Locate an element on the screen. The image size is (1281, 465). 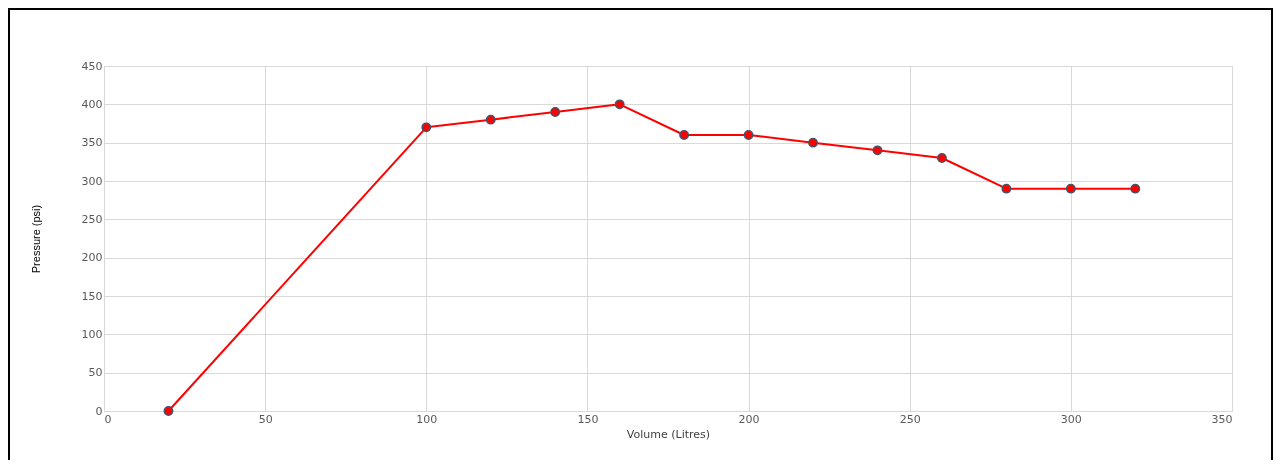
y-tick-label: 200 is located at coordinates (92, 258).